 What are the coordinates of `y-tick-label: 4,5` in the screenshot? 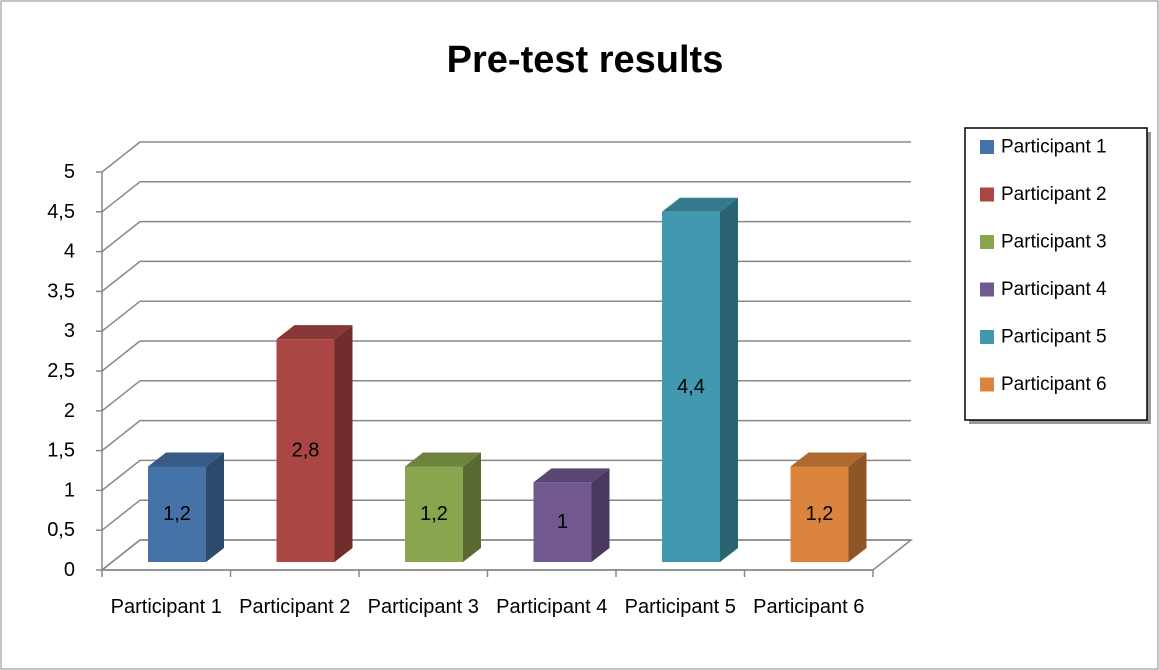 It's located at (61, 212).